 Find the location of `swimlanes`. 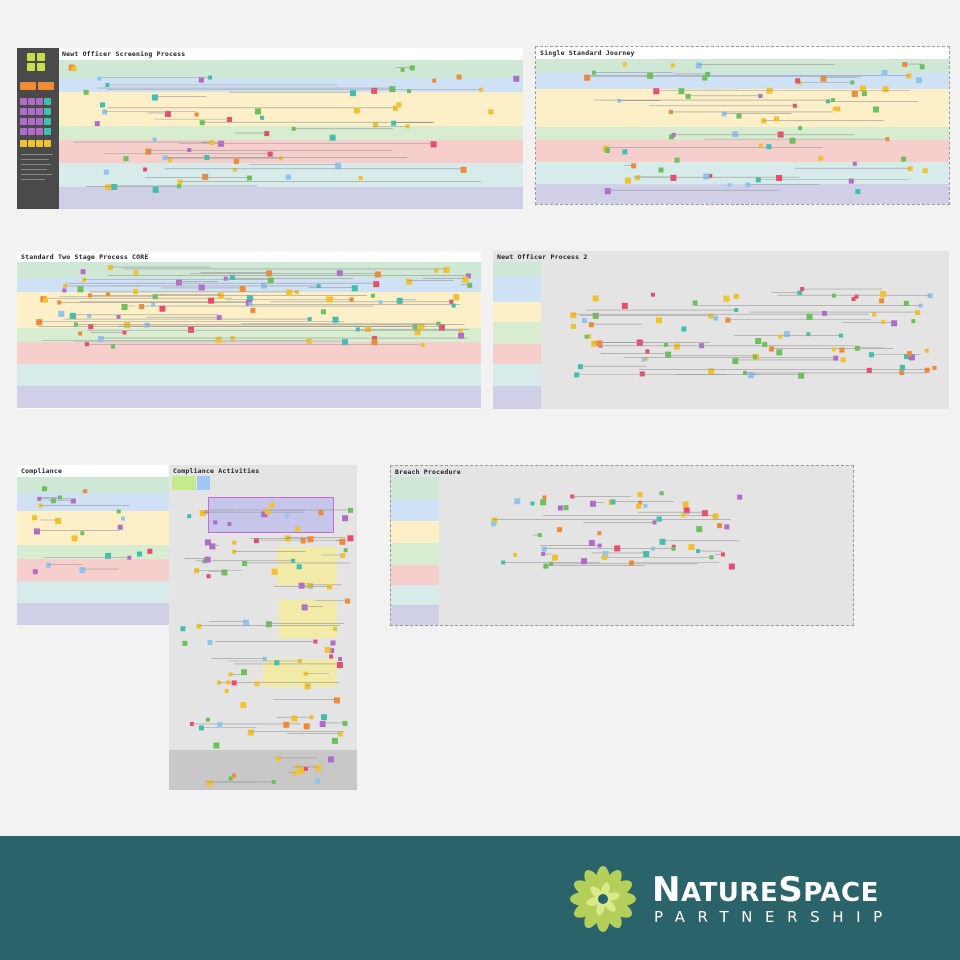

swimlanes is located at coordinates (415, 551).